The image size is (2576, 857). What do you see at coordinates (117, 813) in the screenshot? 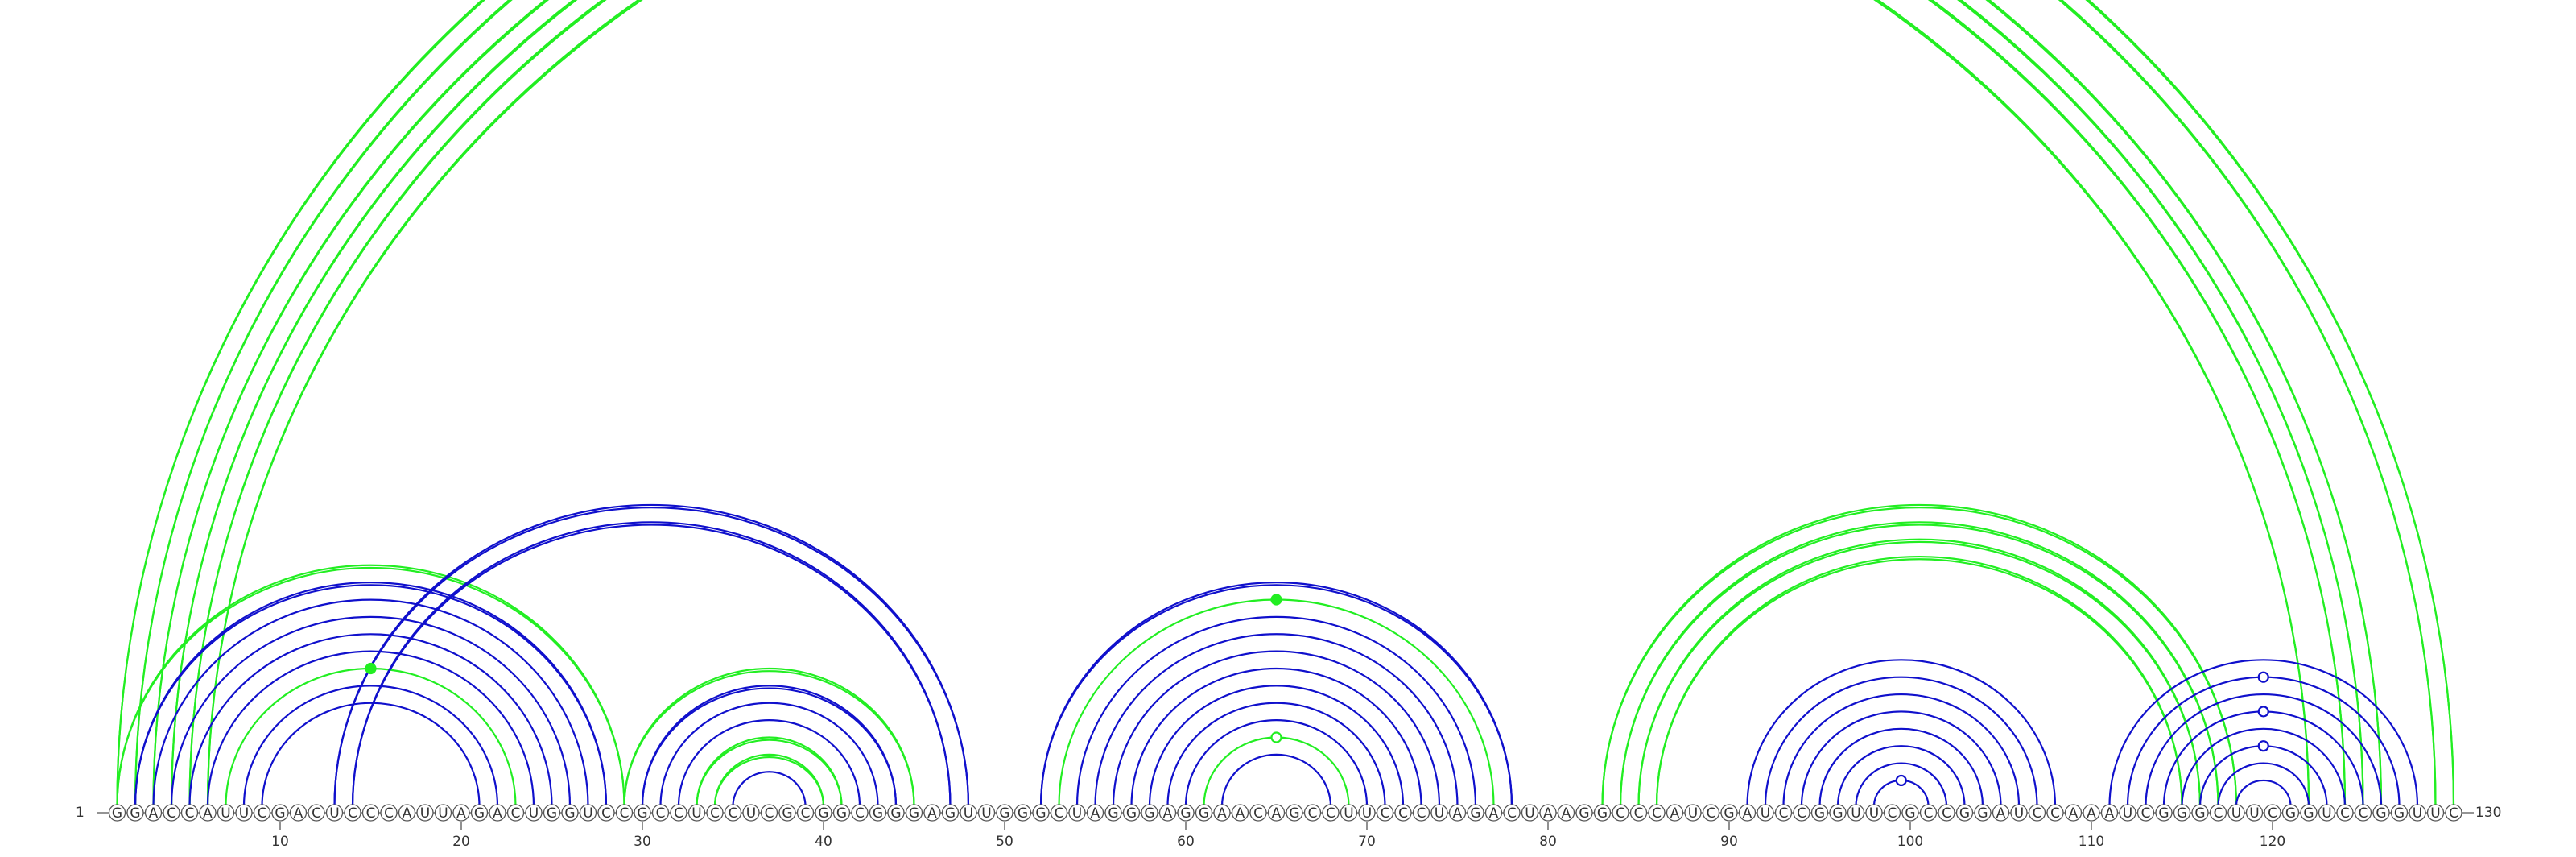
I see `nucleotide-1: G` at bounding box center [117, 813].